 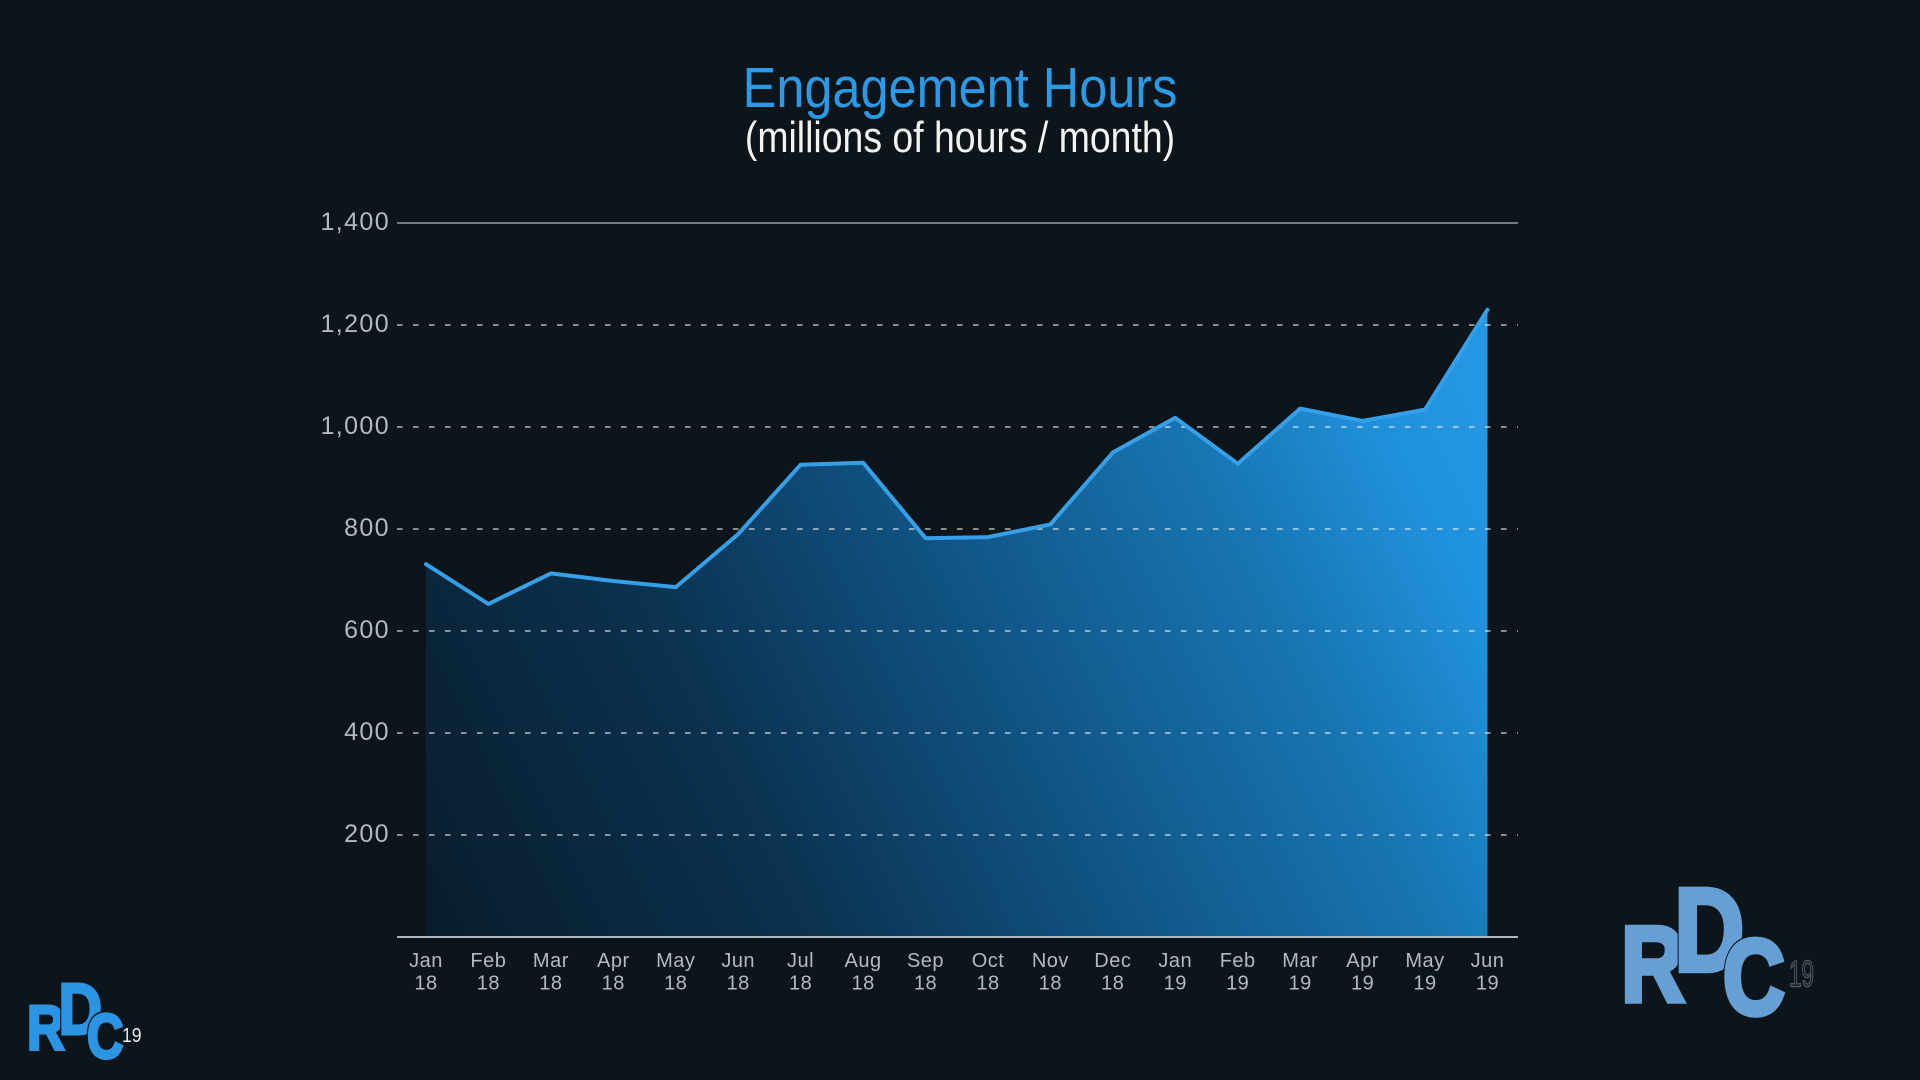 I want to click on svg-text: Aug, so click(x=863, y=961).